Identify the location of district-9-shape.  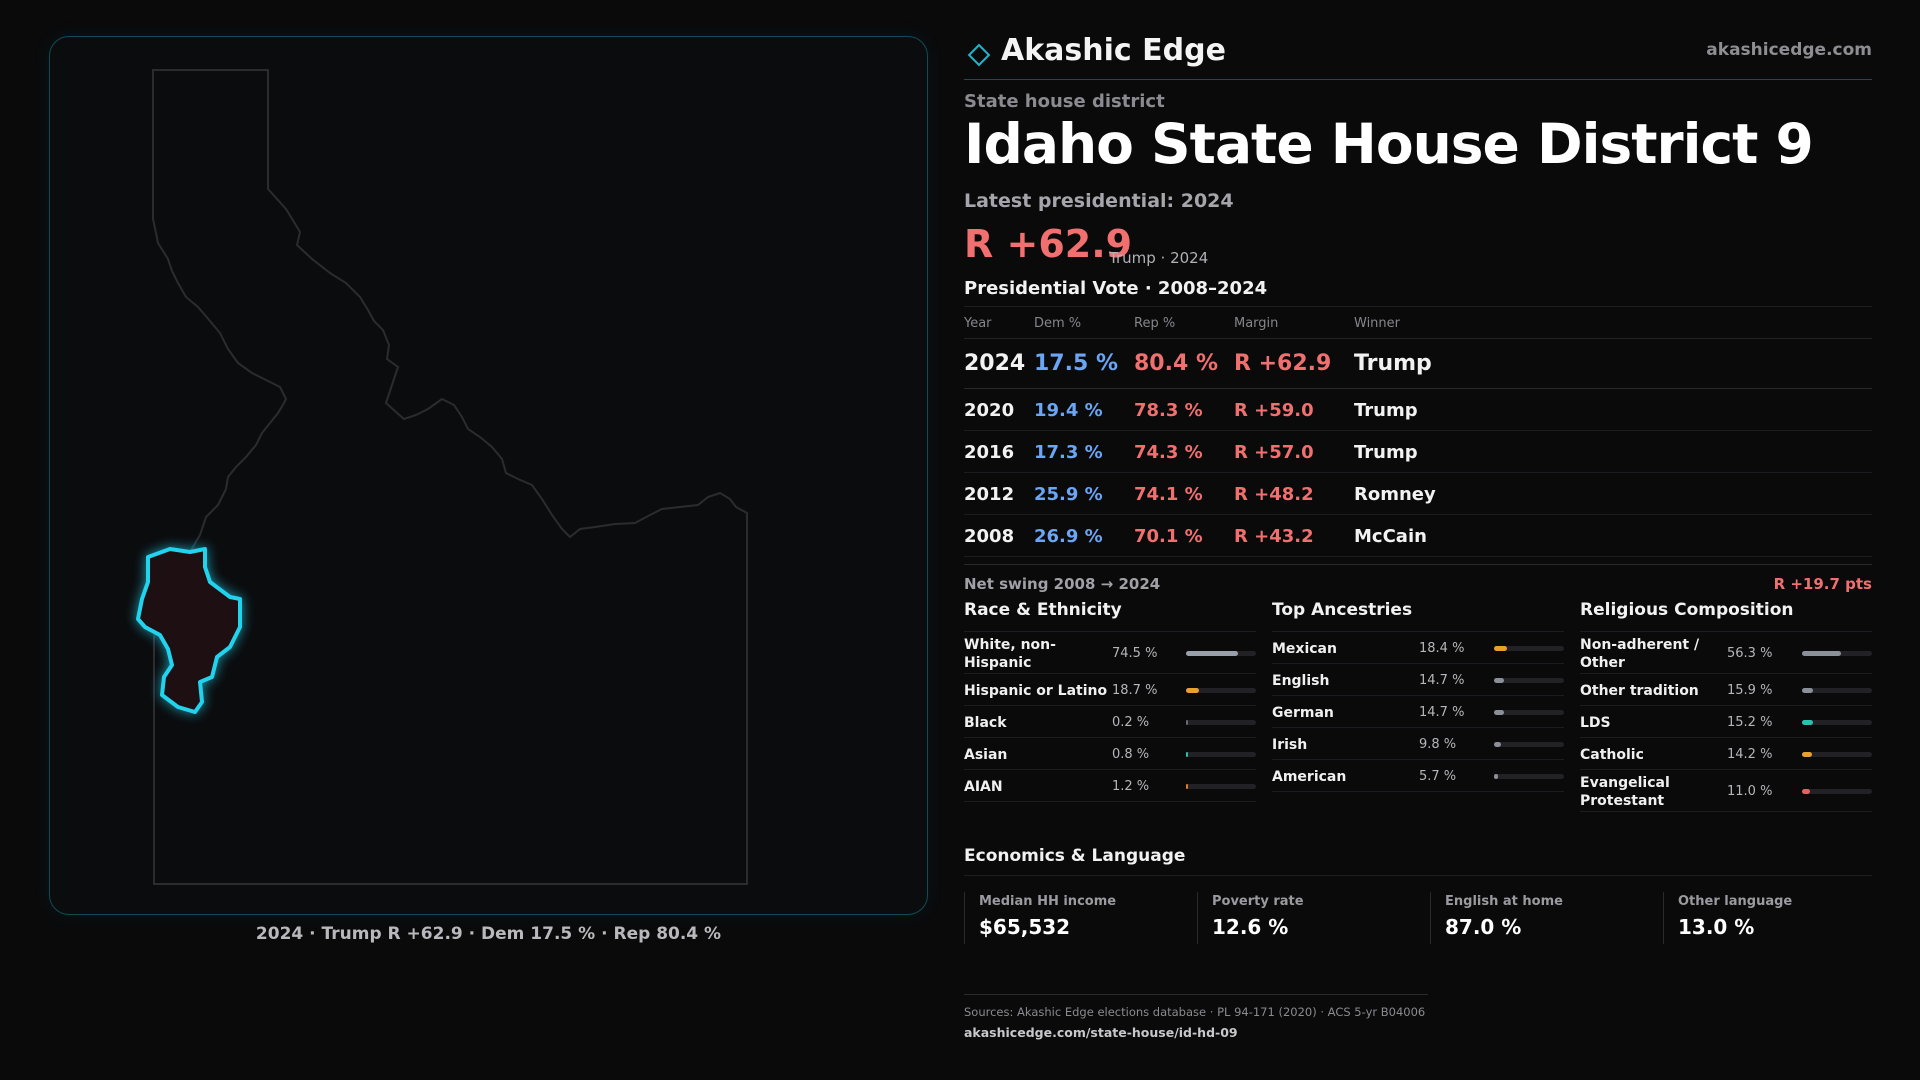
(189, 630).